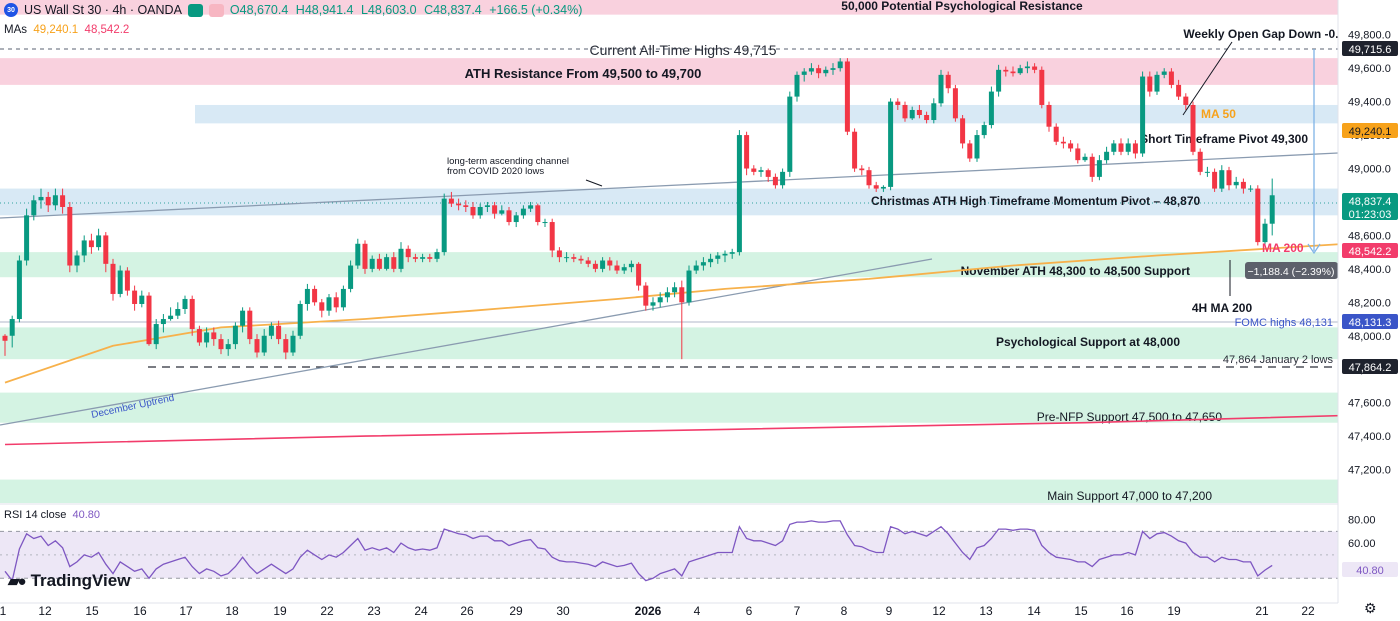  What do you see at coordinates (1369, 103) in the screenshot?
I see `y-tick-label: 49,400.0` at bounding box center [1369, 103].